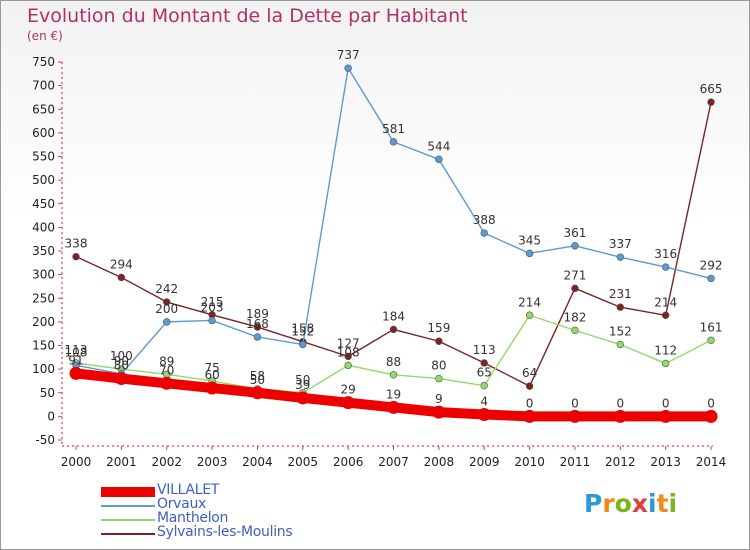  Describe the element at coordinates (665, 302) in the screenshot. I see `data-label: 214` at that location.